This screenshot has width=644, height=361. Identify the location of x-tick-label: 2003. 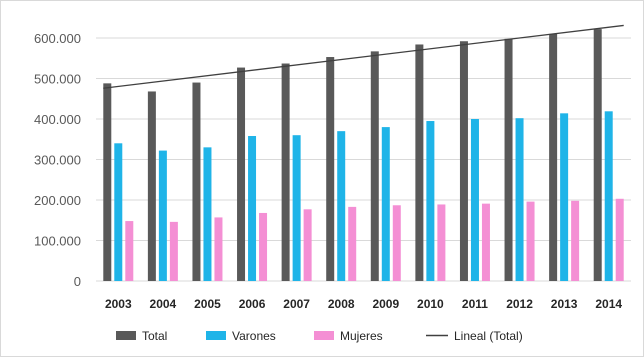
(118, 304).